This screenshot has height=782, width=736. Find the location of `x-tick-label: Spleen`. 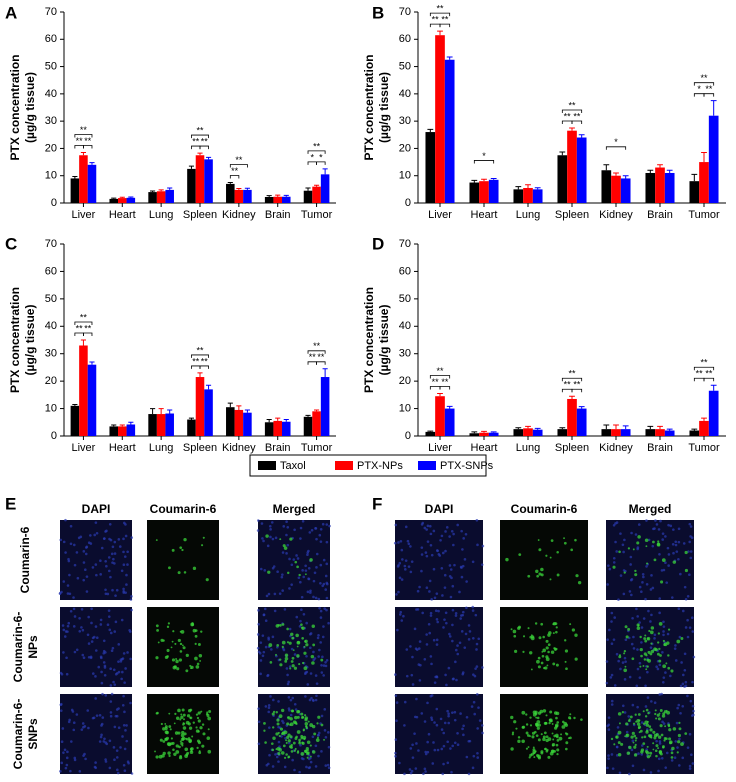

x-tick-label: Spleen is located at coordinates (200, 448).